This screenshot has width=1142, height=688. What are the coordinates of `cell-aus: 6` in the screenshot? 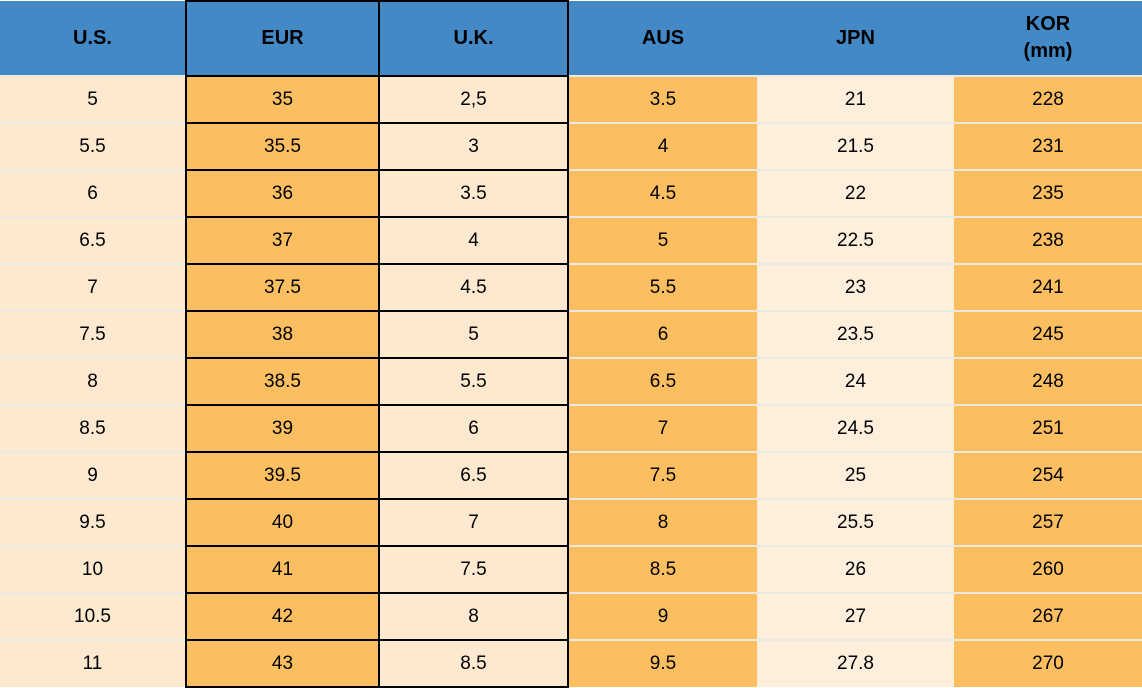 It's located at (662, 334).